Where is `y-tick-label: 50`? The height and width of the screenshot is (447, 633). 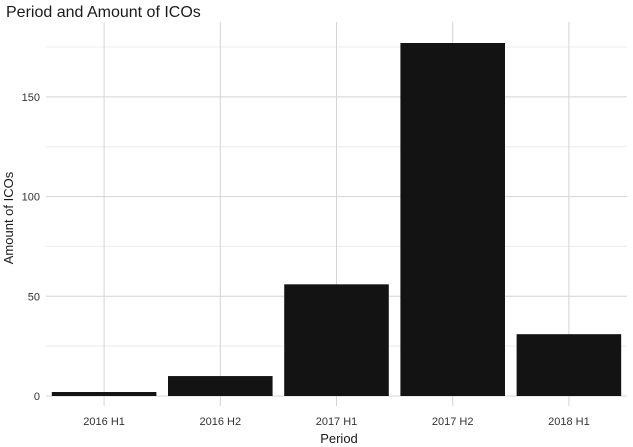 y-tick-label: 50 is located at coordinates (34, 297).